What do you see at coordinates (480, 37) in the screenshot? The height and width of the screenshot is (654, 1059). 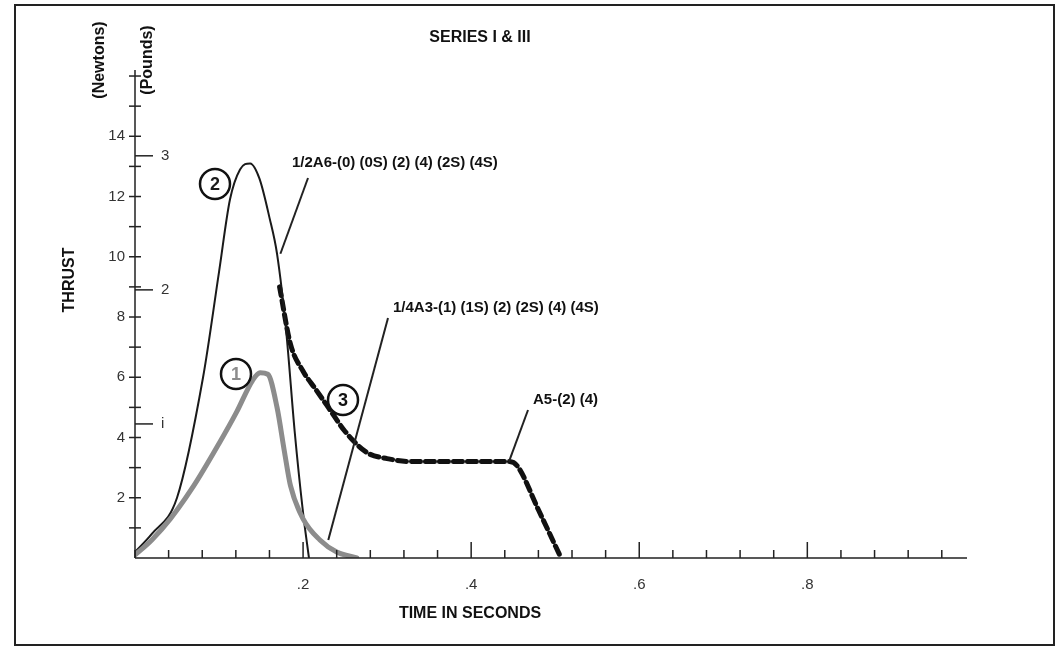 I see `chart-title: SERIES I & III` at bounding box center [480, 37].